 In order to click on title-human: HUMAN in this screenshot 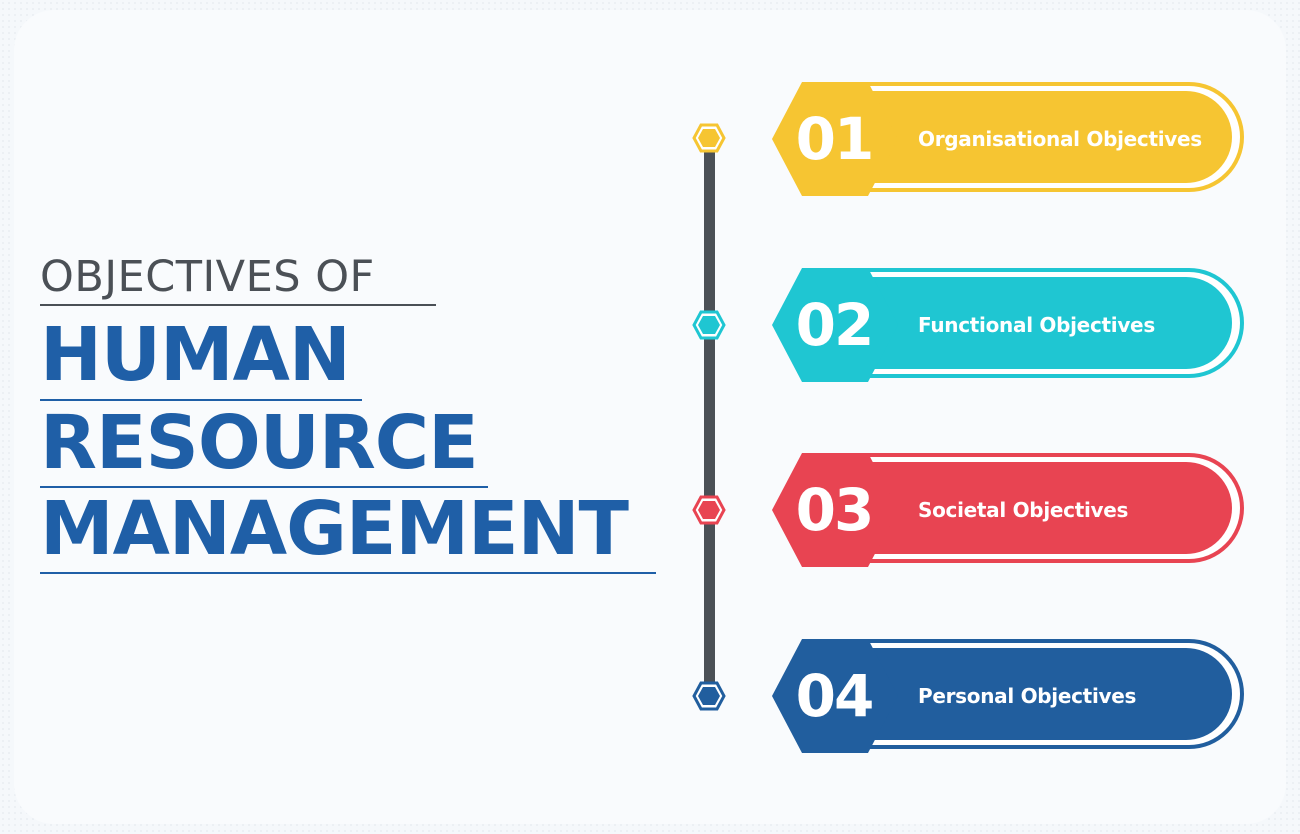, I will do `click(195, 355)`.